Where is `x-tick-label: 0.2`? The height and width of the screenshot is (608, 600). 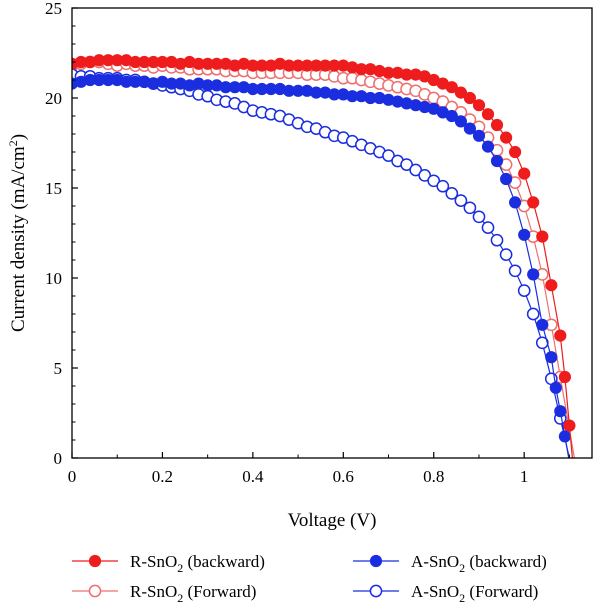 x-tick-label: 0.2 is located at coordinates (162, 476).